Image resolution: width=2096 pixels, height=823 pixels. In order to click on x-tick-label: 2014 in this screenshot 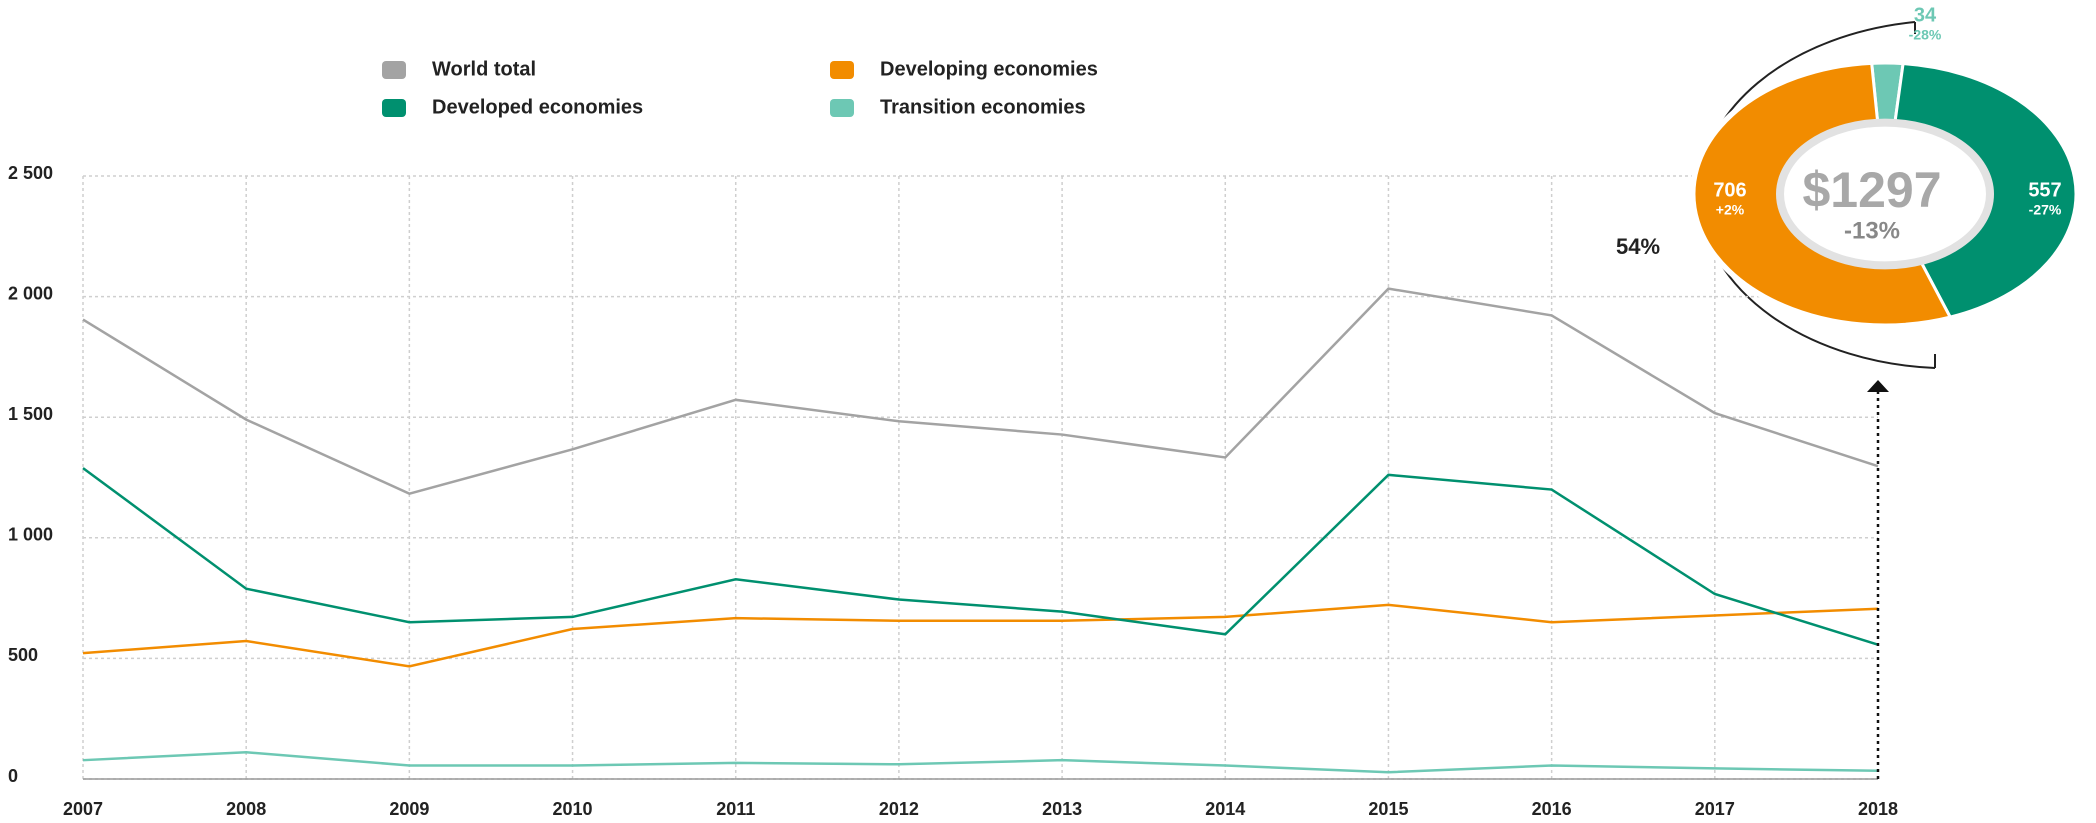, I will do `click(1225, 809)`.